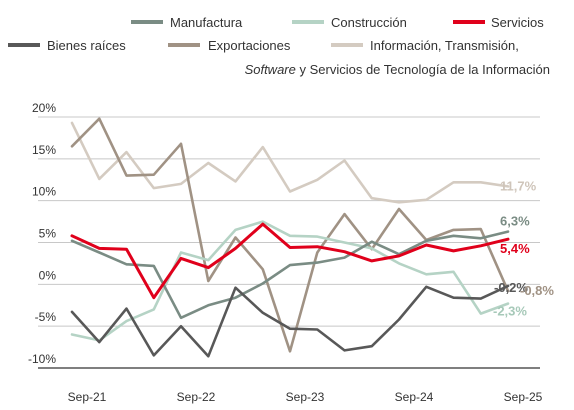 This screenshot has width=574, height=410. Describe the element at coordinates (369, 22) in the screenshot. I see `legend-label-construccion: Construcción` at that location.